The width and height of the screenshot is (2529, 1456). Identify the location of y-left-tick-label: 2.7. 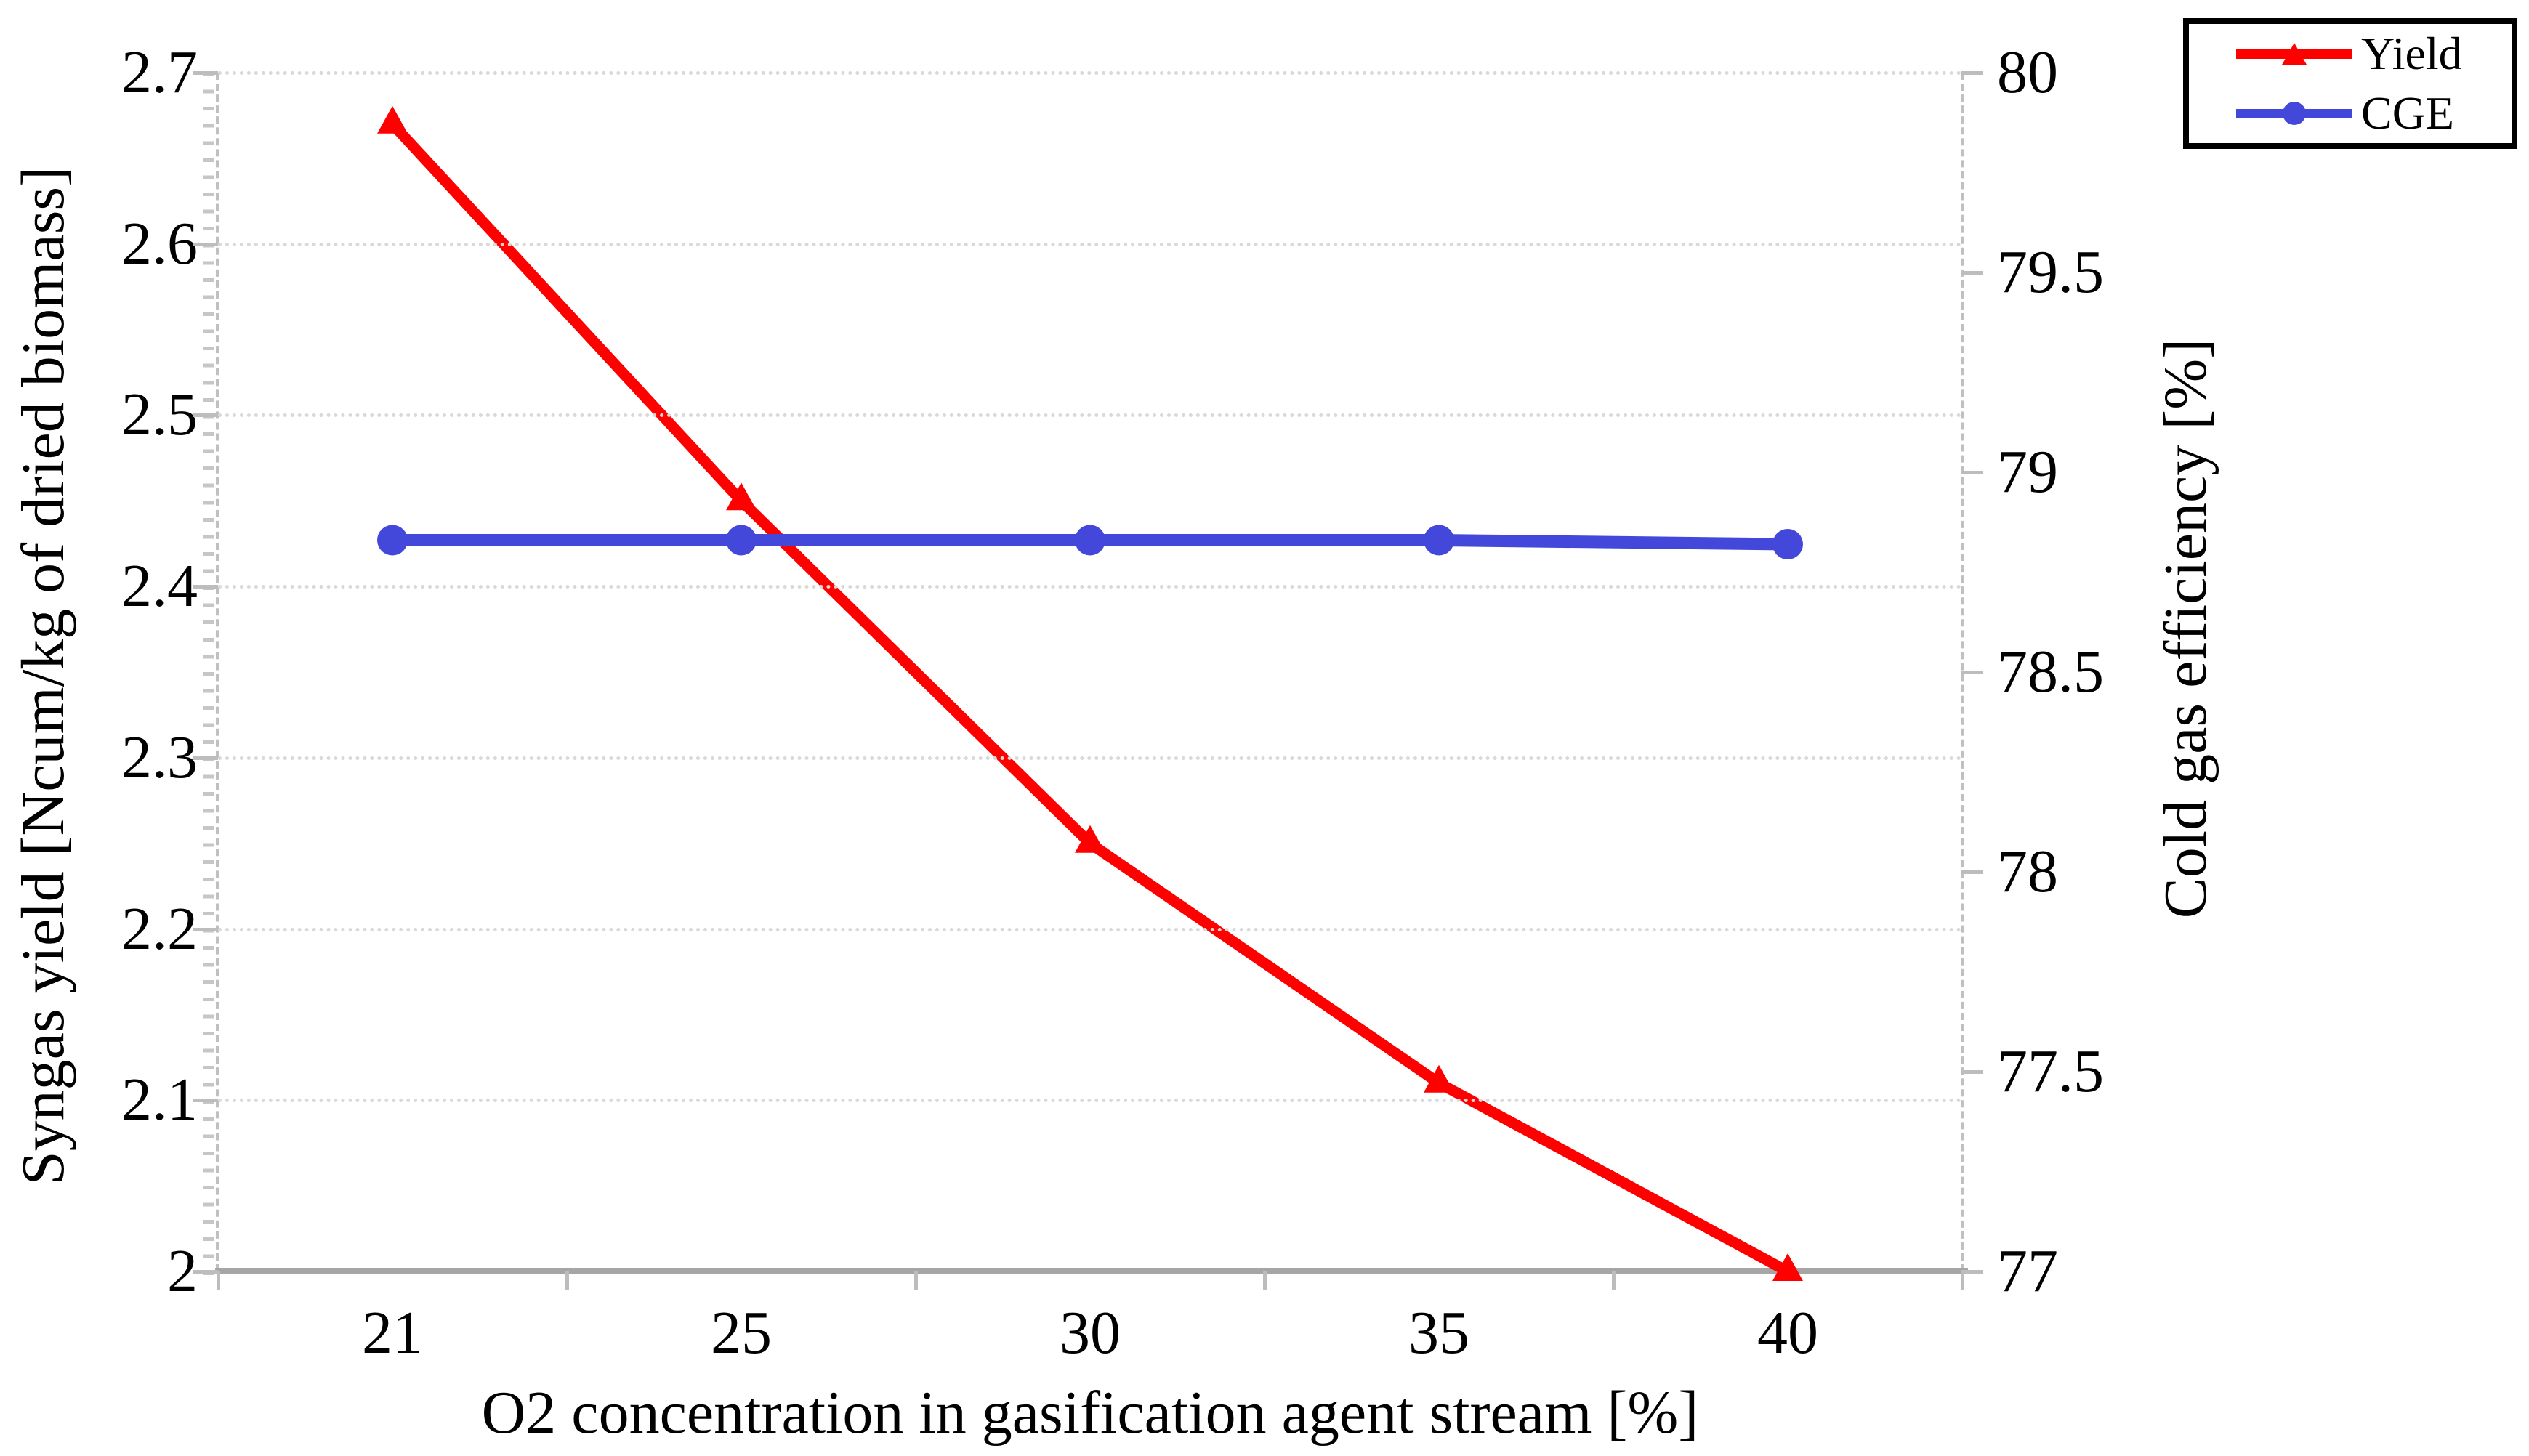
(160, 72).